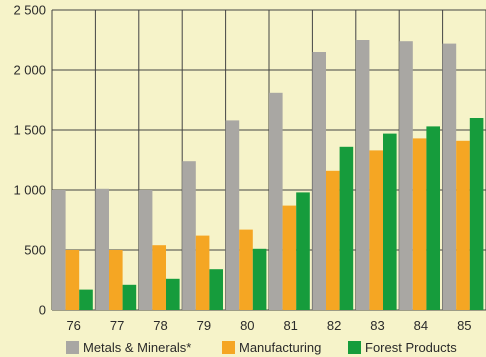  I want to click on y-tick-label: 1 000, so click(29, 190).